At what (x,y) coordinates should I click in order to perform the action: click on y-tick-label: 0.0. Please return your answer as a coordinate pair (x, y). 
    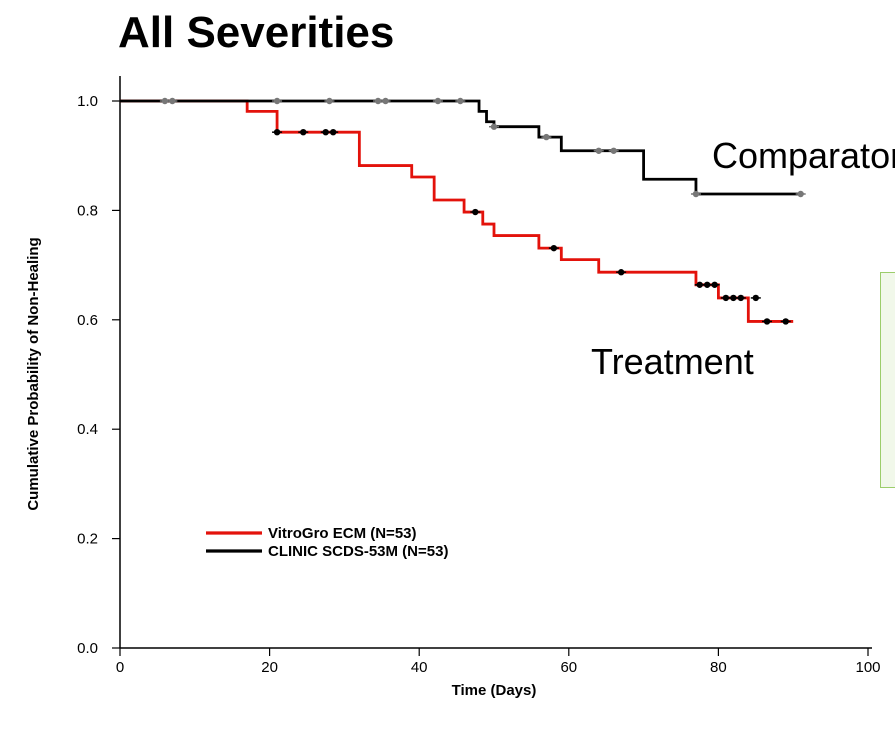
    Looking at the image, I should click on (87, 648).